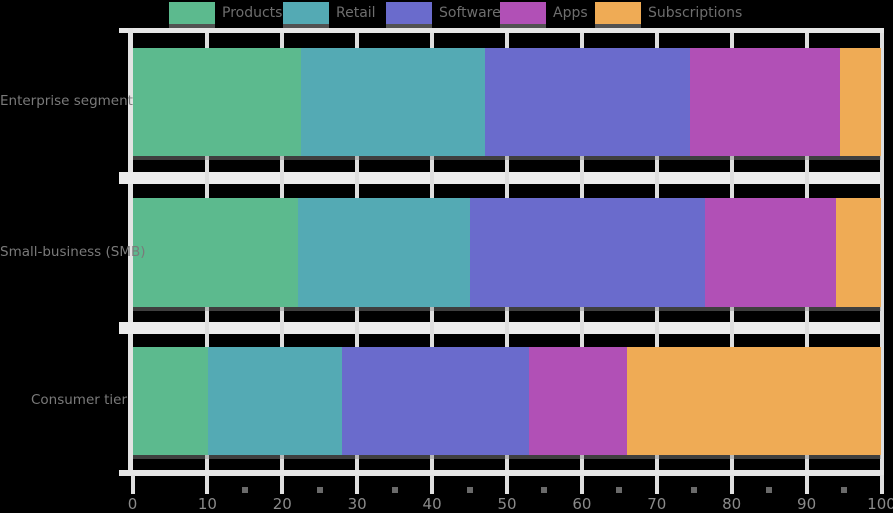  I want to click on x-tick-label: 70, so click(657, 504).